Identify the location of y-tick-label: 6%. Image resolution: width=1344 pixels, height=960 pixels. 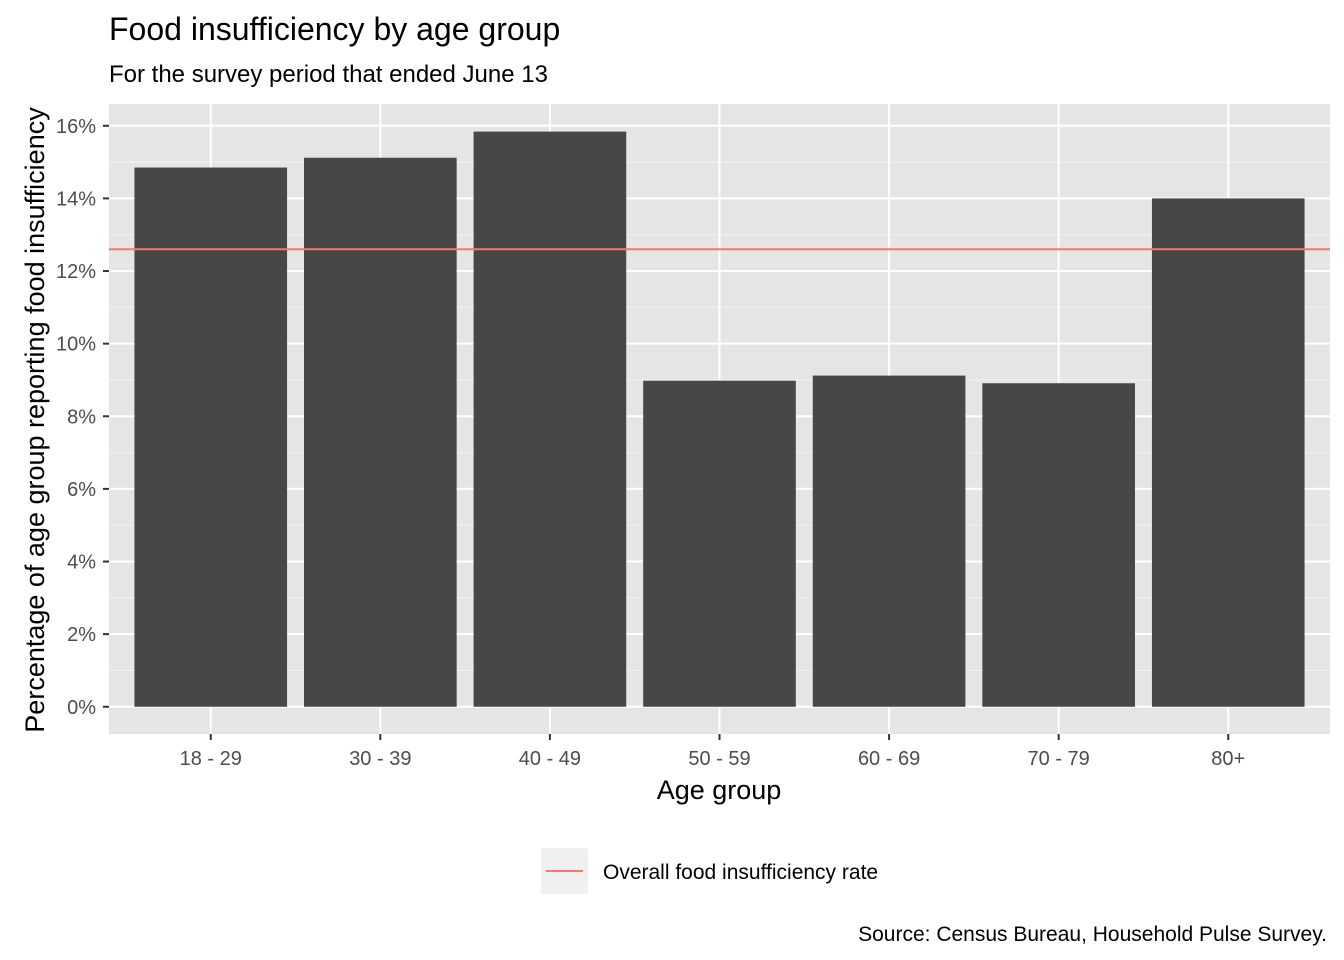
(81, 490).